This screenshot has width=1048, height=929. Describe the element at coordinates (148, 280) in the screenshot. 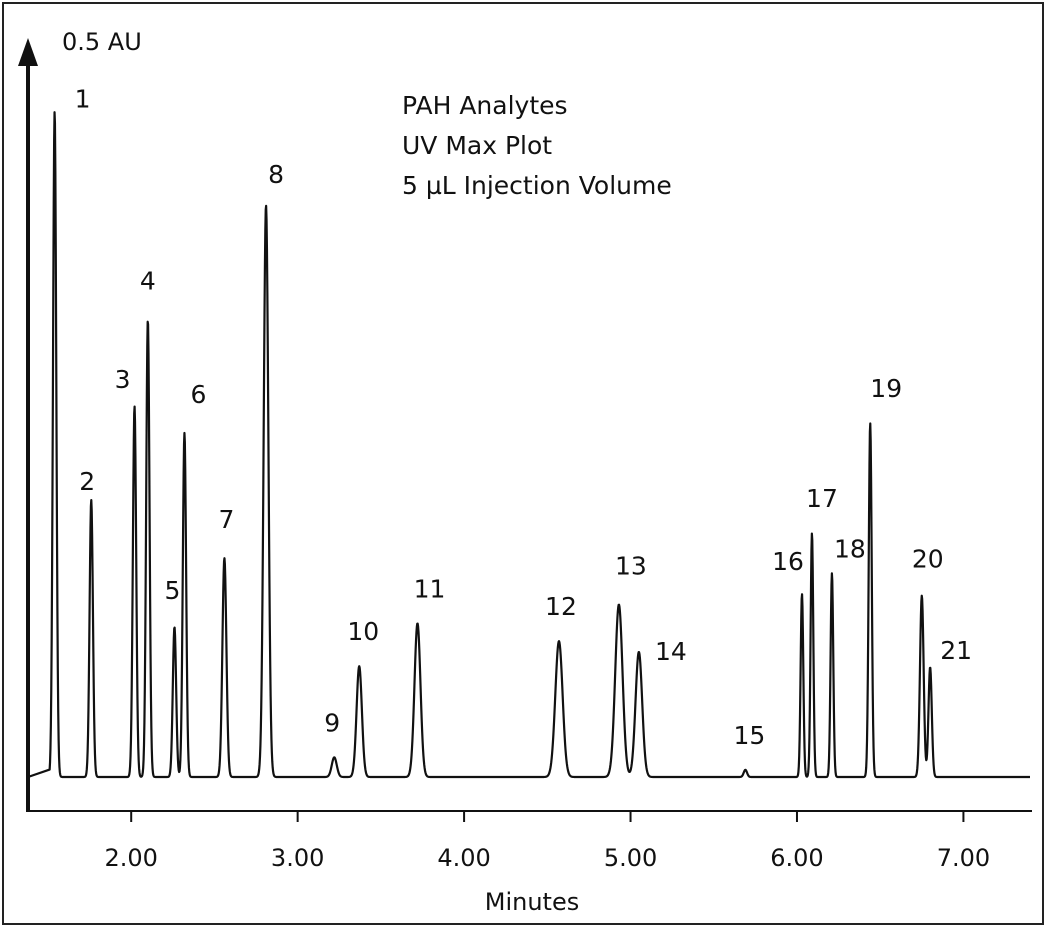

I see `peak-label: 4` at that location.